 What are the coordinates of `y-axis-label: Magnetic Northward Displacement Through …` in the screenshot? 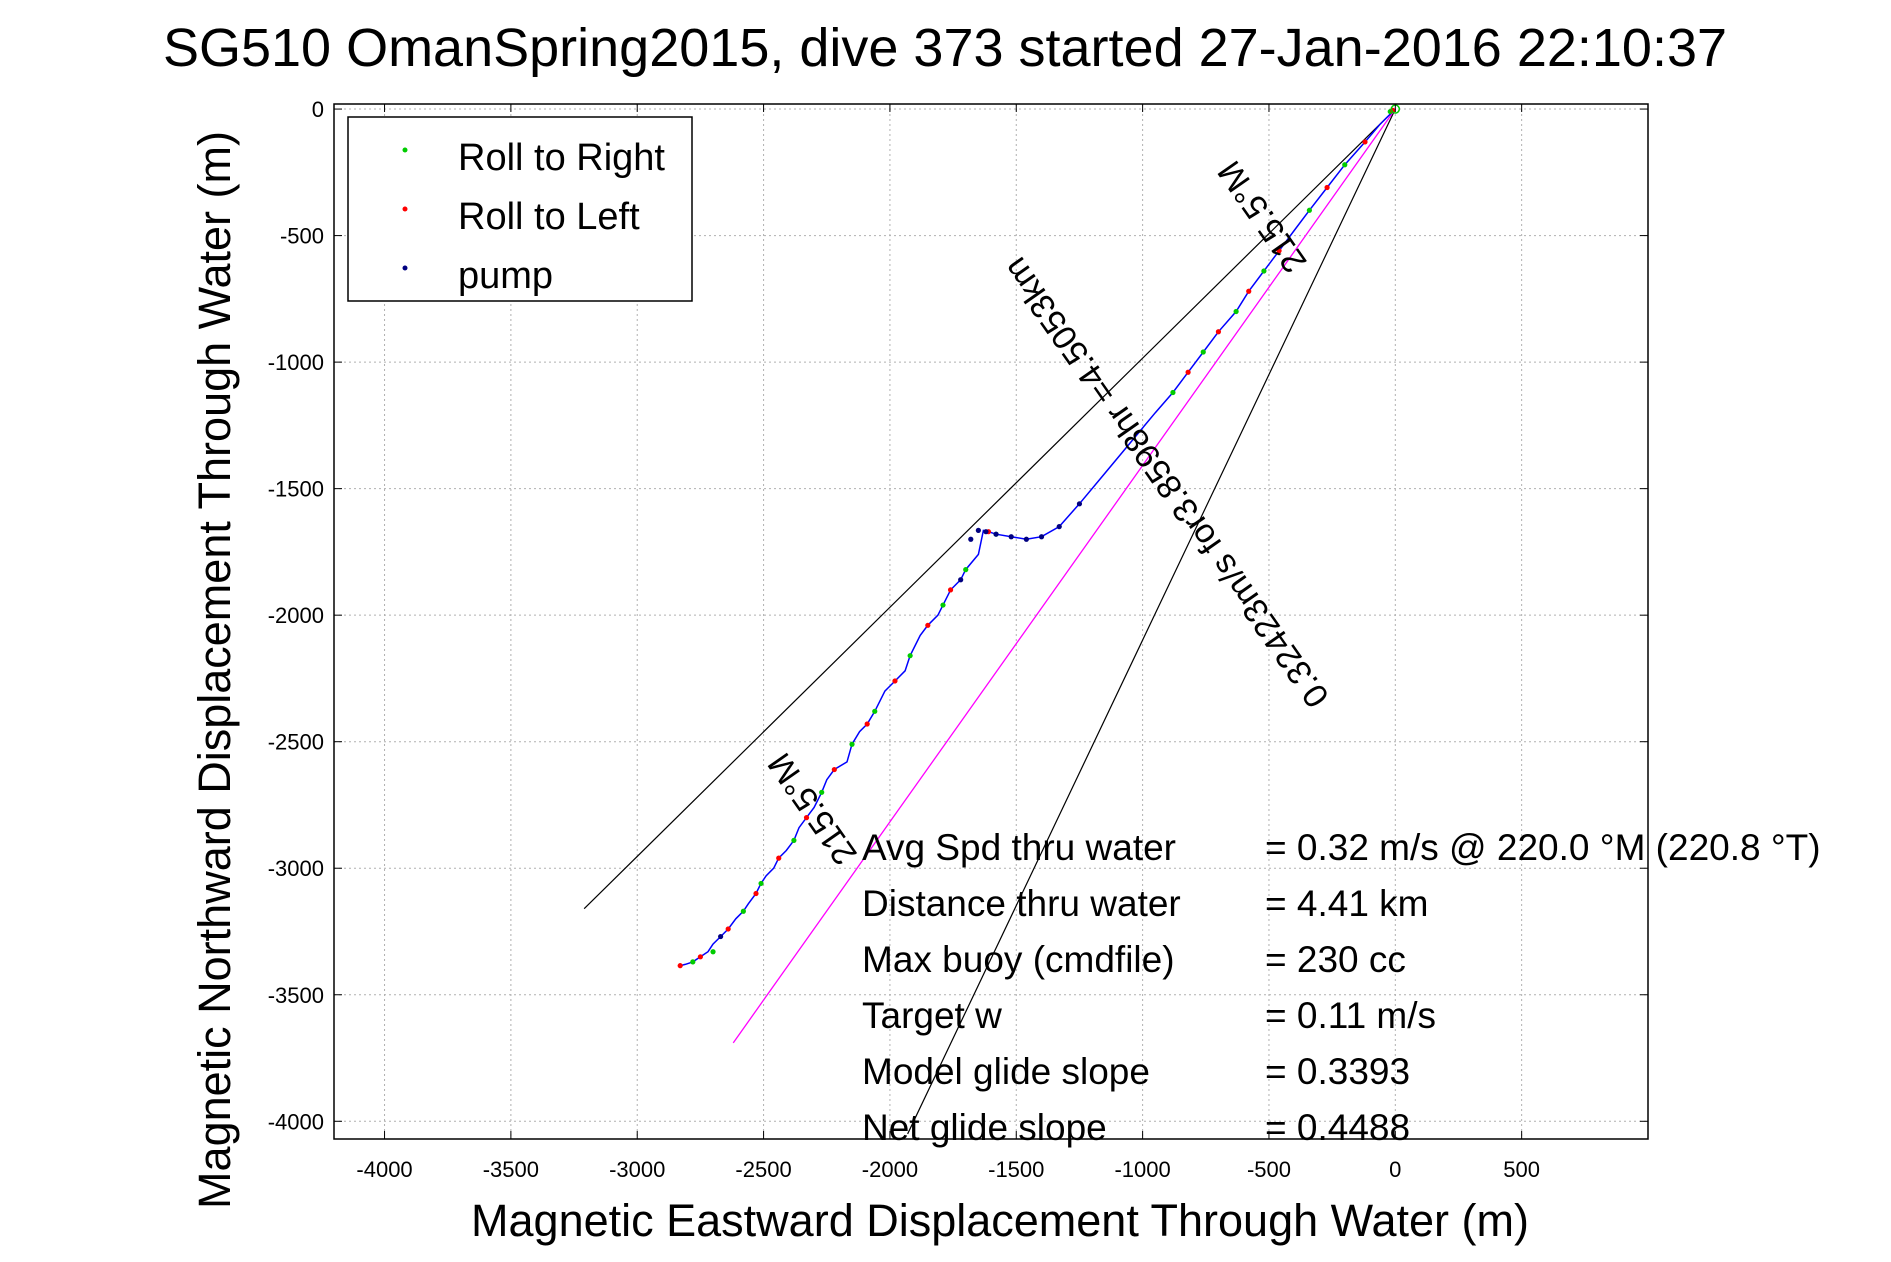 It's located at (214, 670).